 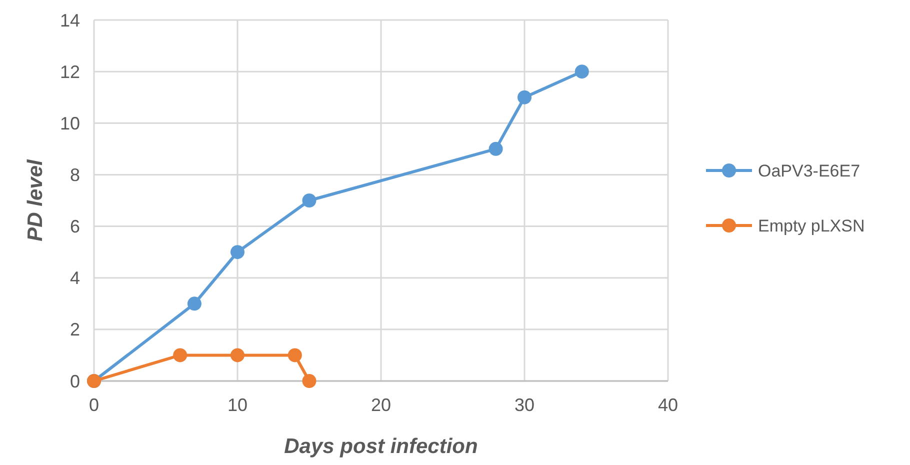 What do you see at coordinates (381, 405) in the screenshot?
I see `x-tick-label: 20` at bounding box center [381, 405].